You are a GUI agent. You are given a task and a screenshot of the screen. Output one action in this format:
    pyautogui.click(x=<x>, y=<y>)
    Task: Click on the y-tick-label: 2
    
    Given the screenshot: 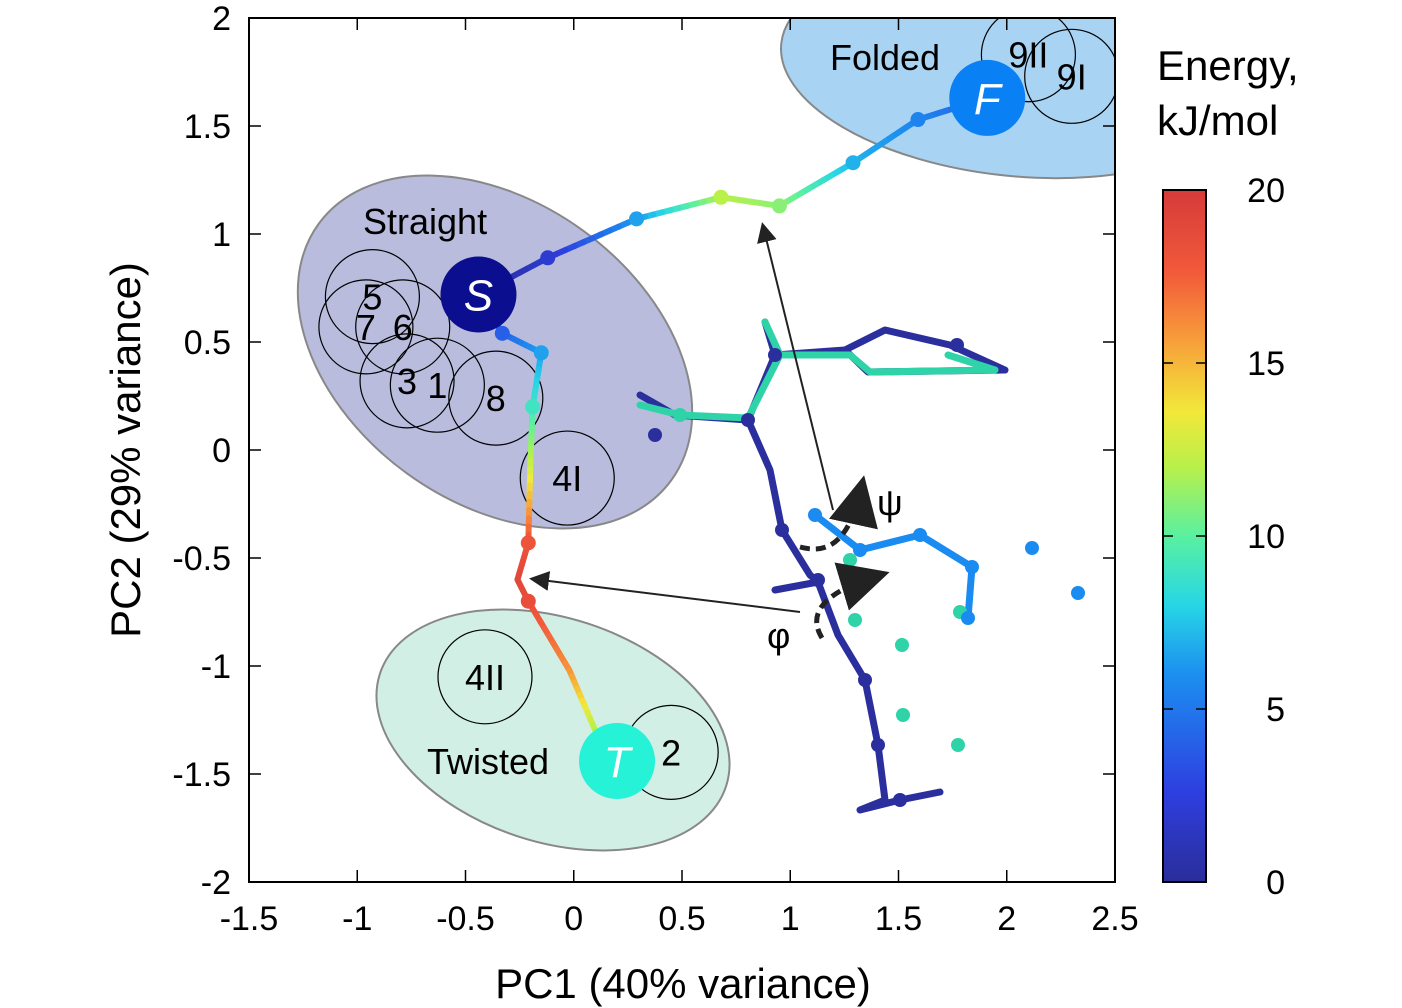 What is the action you would take?
    pyautogui.click(x=221, y=19)
    